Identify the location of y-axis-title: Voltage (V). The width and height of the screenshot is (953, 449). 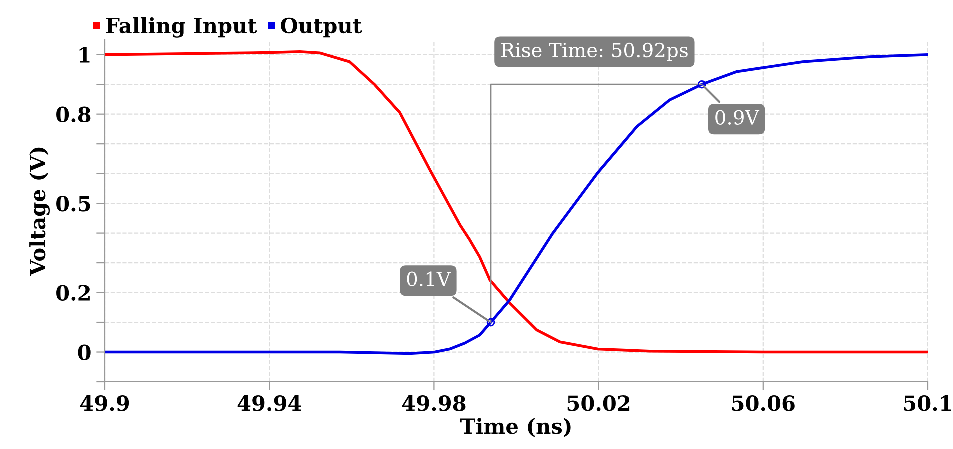
(40, 212).